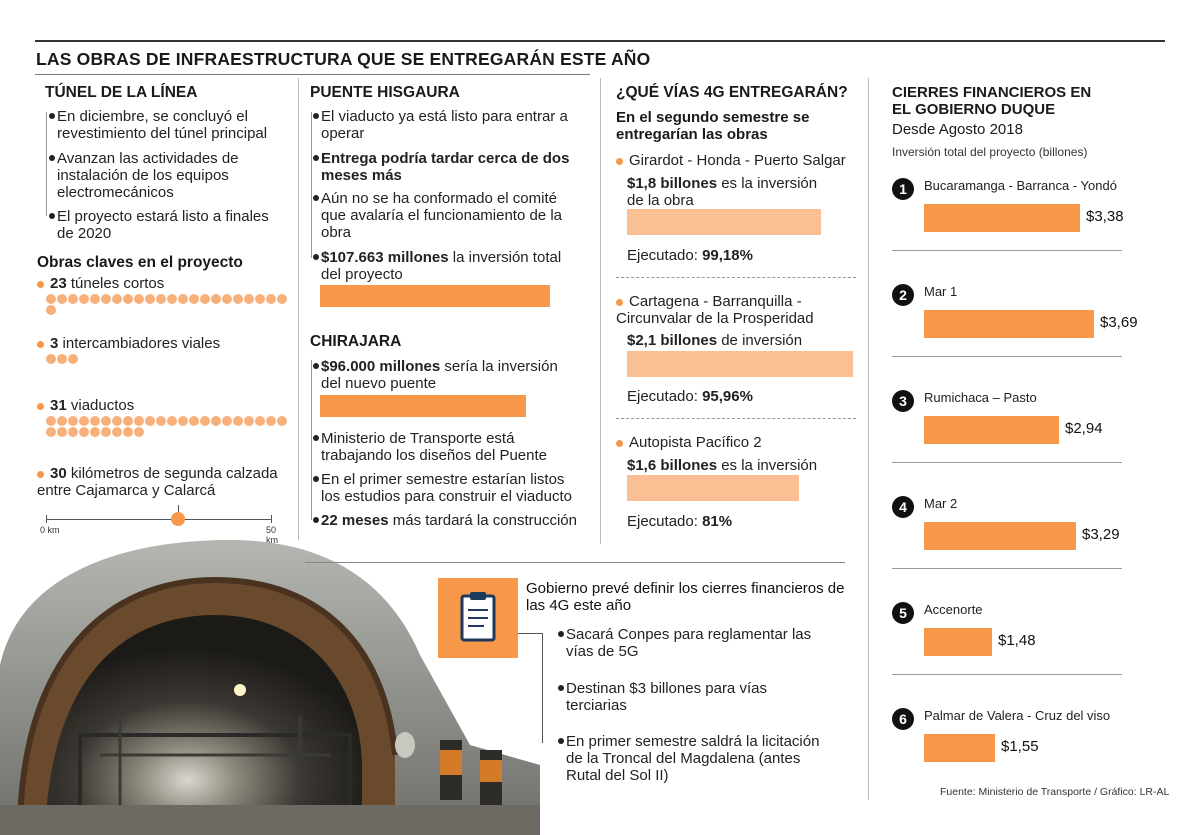 This screenshot has width=1200, height=835. Describe the element at coordinates (980, 397) in the screenshot. I see `bar-category-label: Rumichaca – Pasto` at that location.